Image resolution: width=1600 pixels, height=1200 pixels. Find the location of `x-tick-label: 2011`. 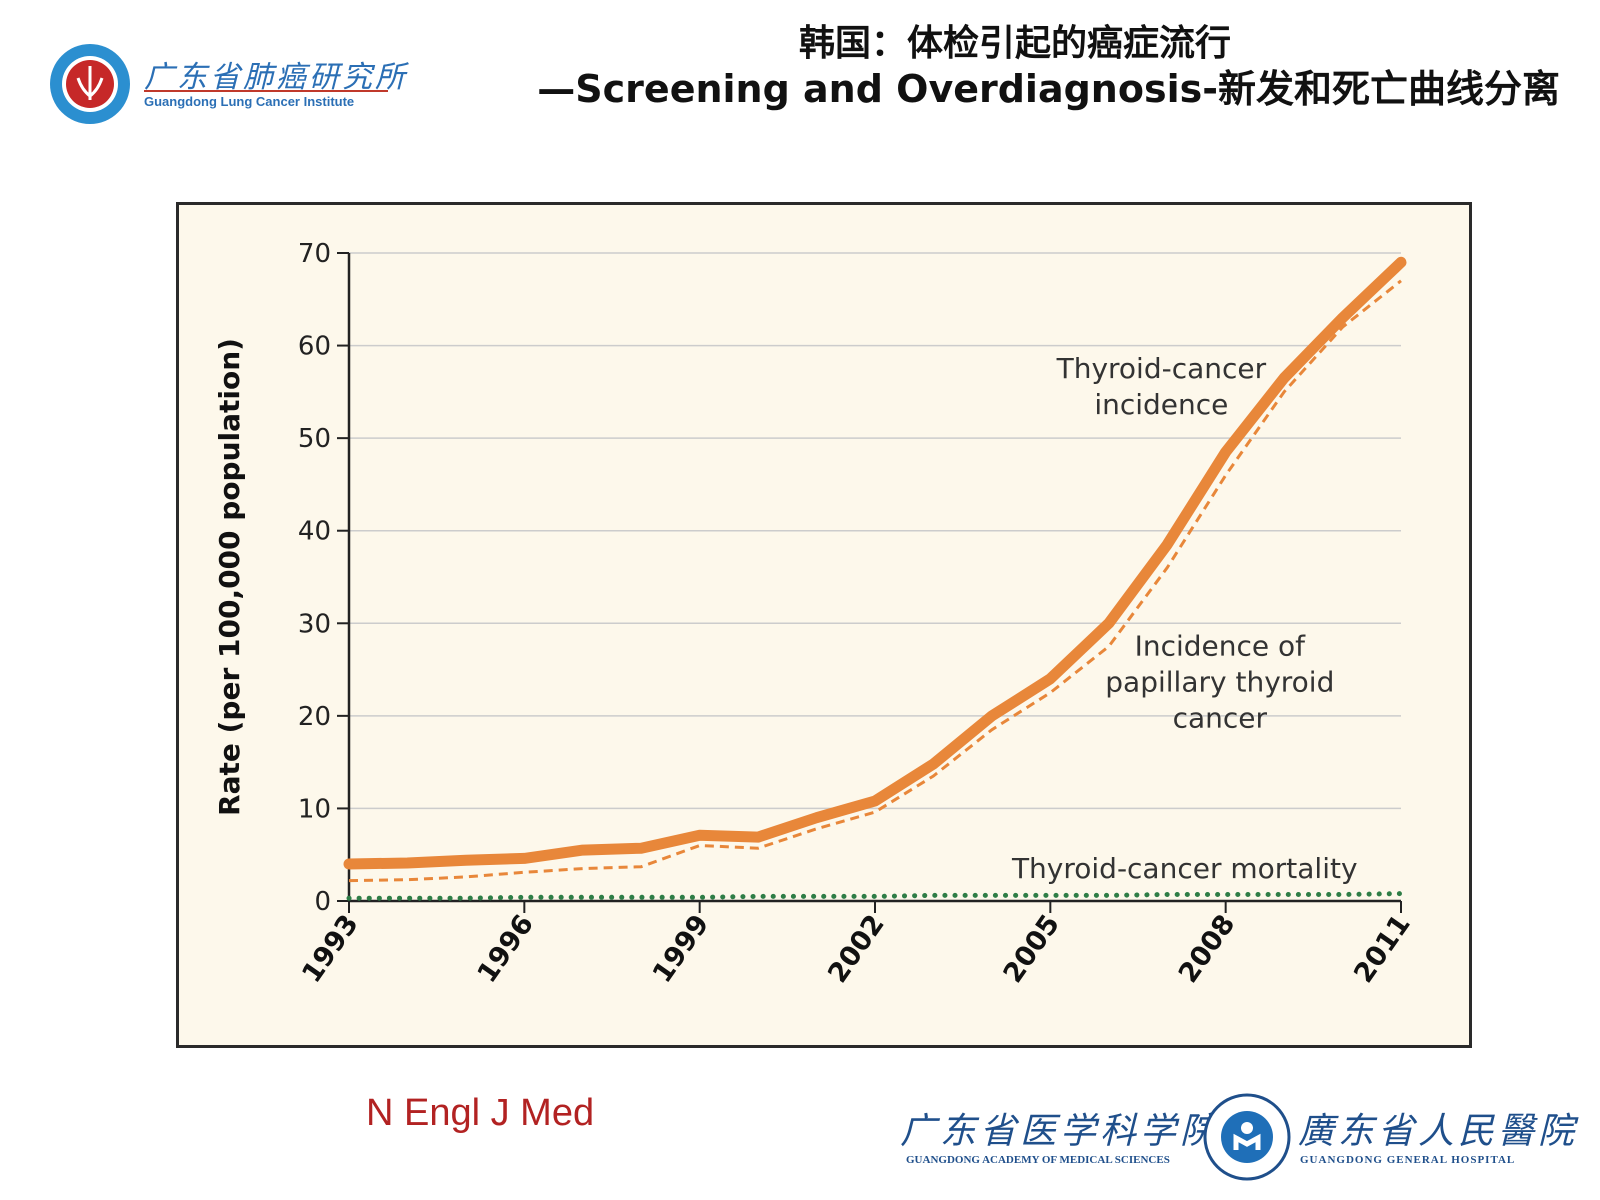

x-tick-label: 2011 is located at coordinates (1382, 948).